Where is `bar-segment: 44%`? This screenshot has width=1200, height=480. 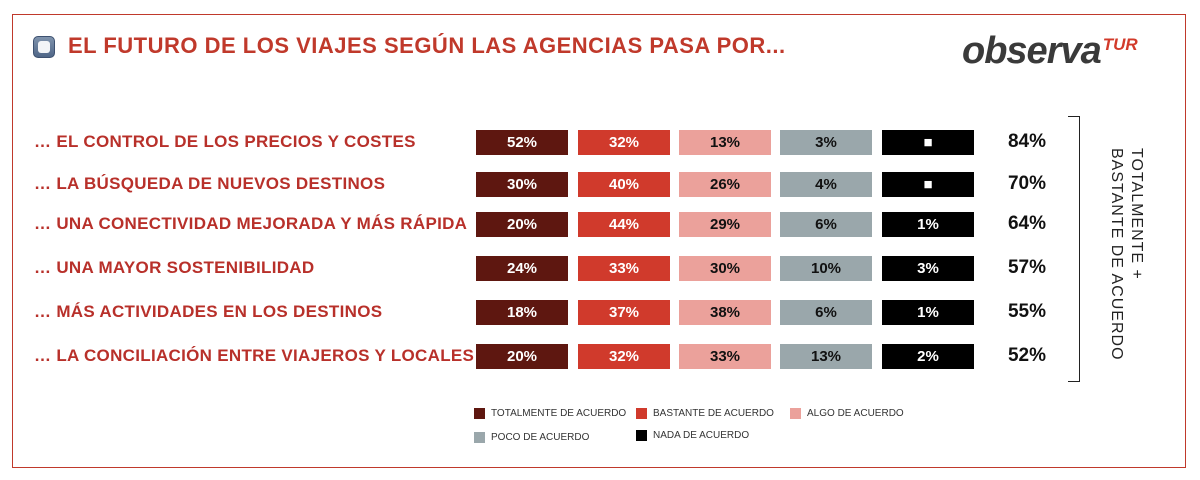 bar-segment: 44% is located at coordinates (624, 224).